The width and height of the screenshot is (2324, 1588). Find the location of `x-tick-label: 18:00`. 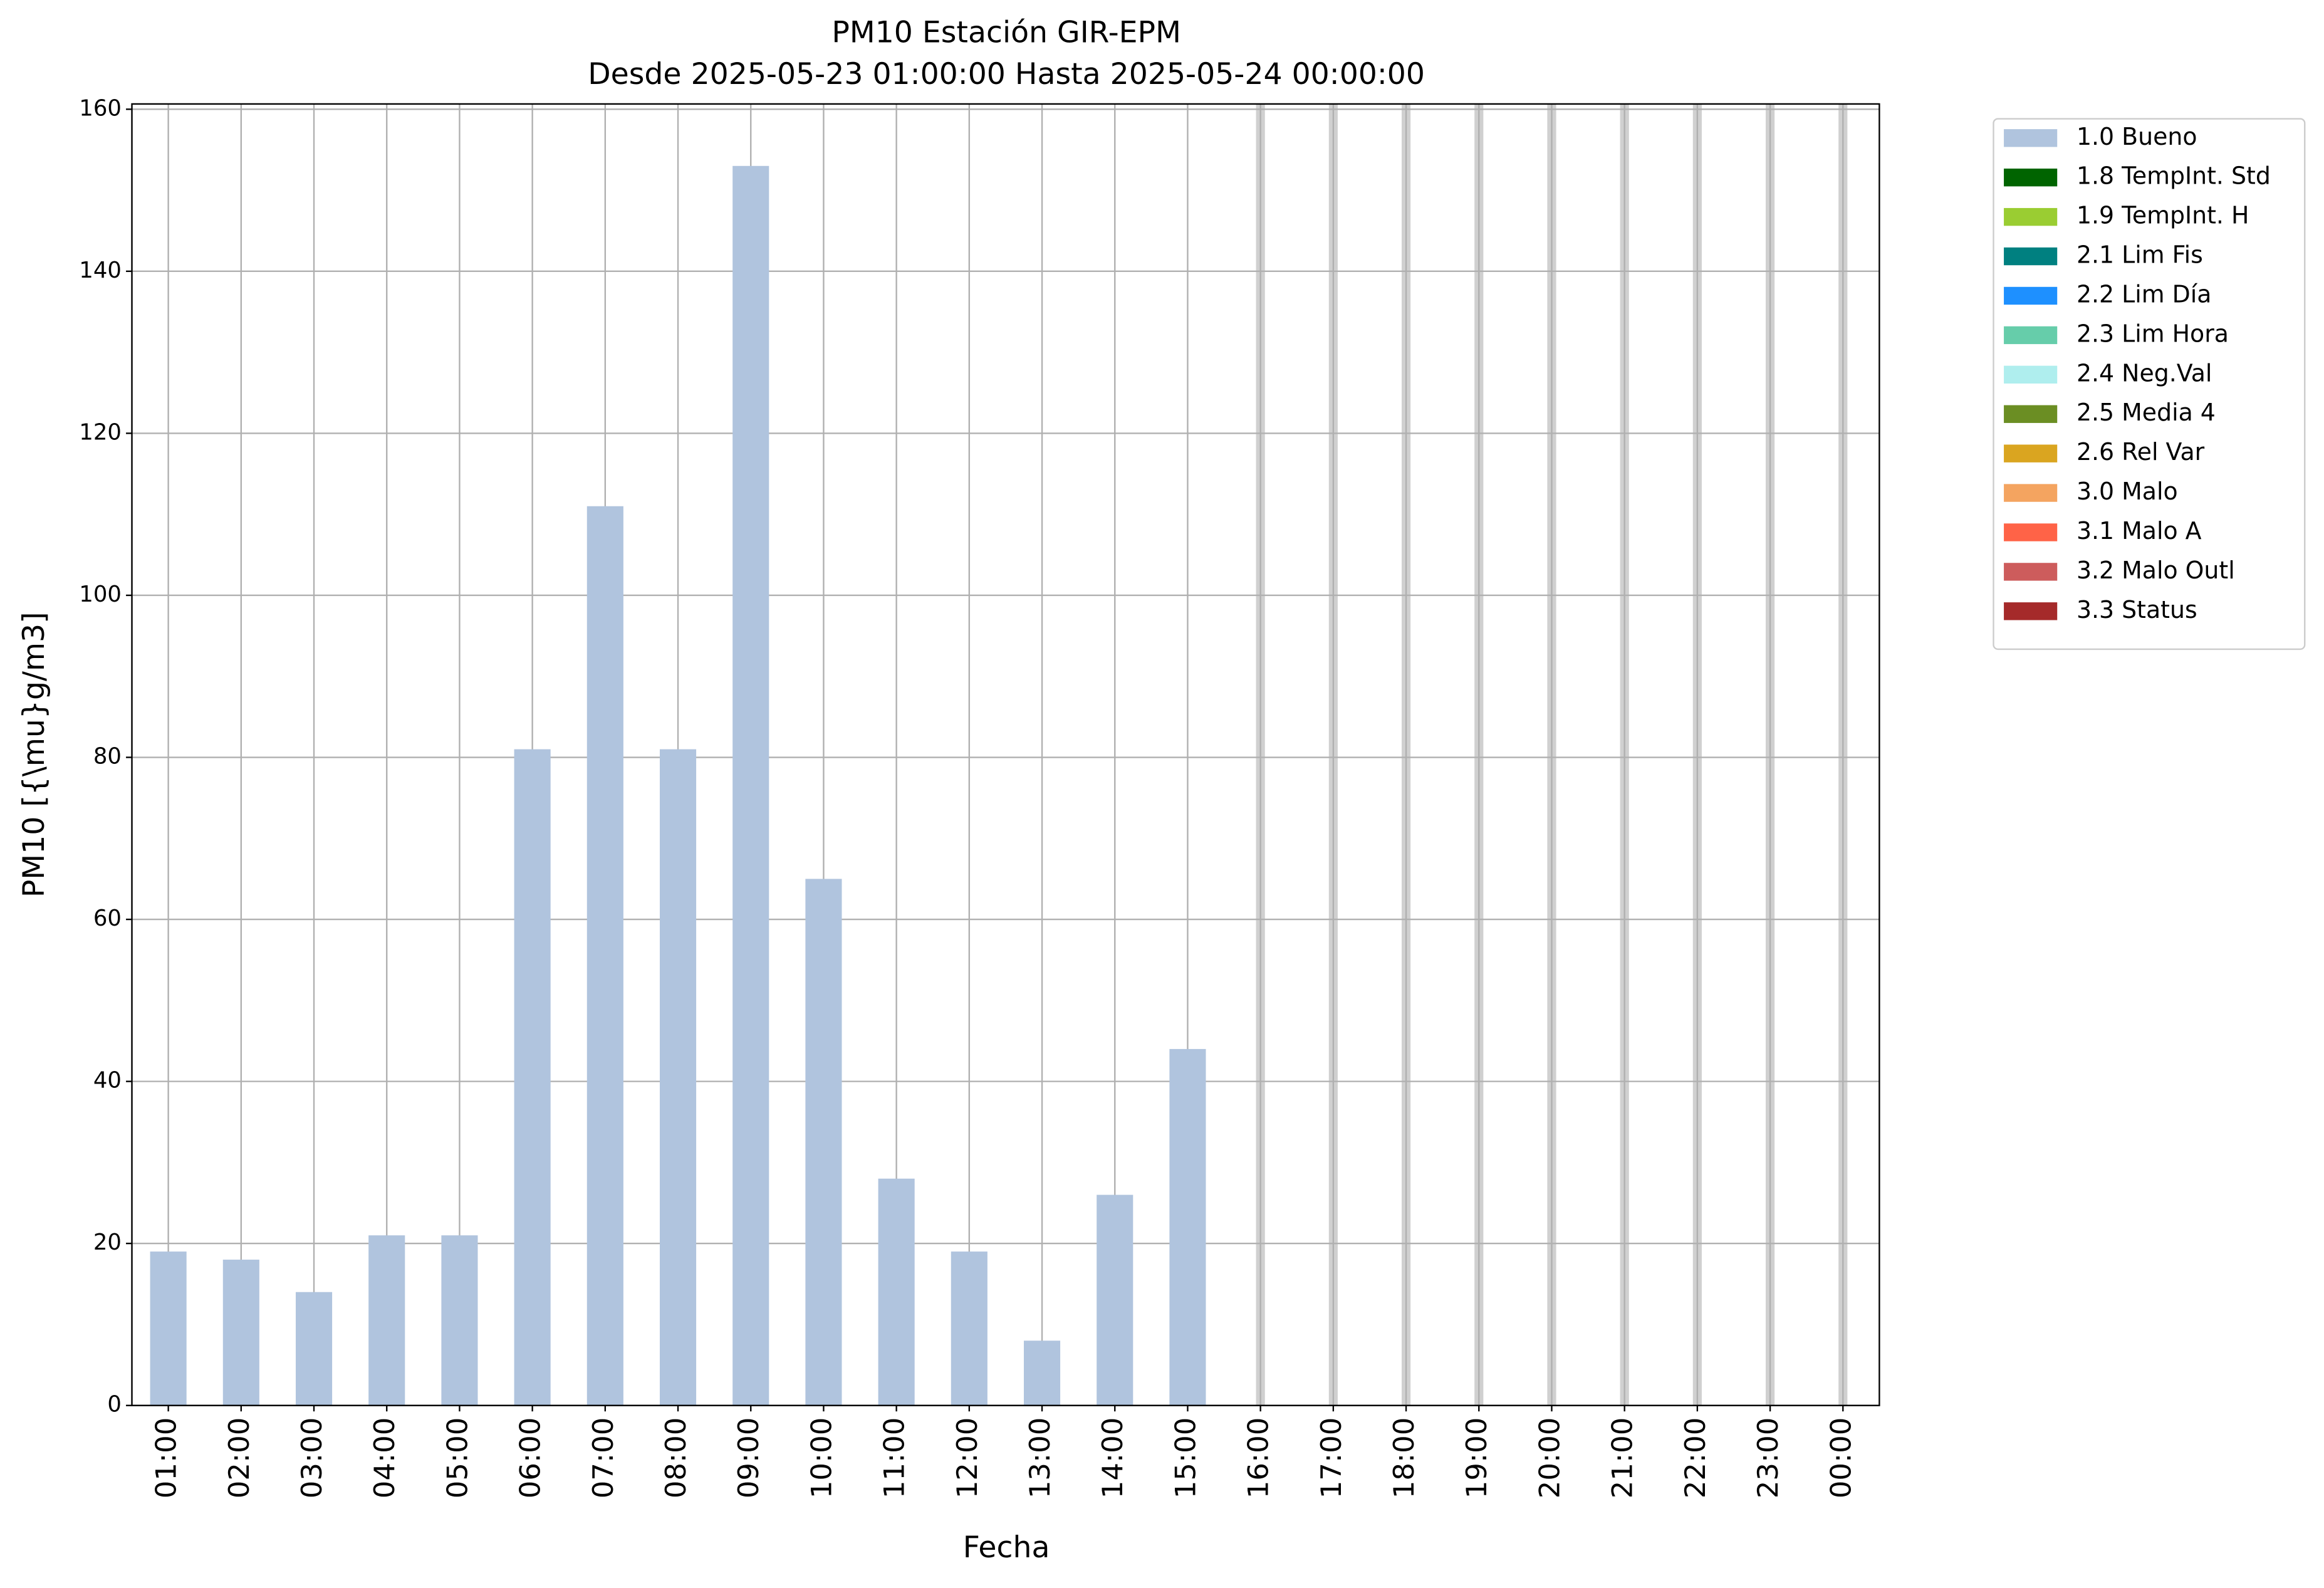

x-tick-label: 18:00 is located at coordinates (1403, 1458).